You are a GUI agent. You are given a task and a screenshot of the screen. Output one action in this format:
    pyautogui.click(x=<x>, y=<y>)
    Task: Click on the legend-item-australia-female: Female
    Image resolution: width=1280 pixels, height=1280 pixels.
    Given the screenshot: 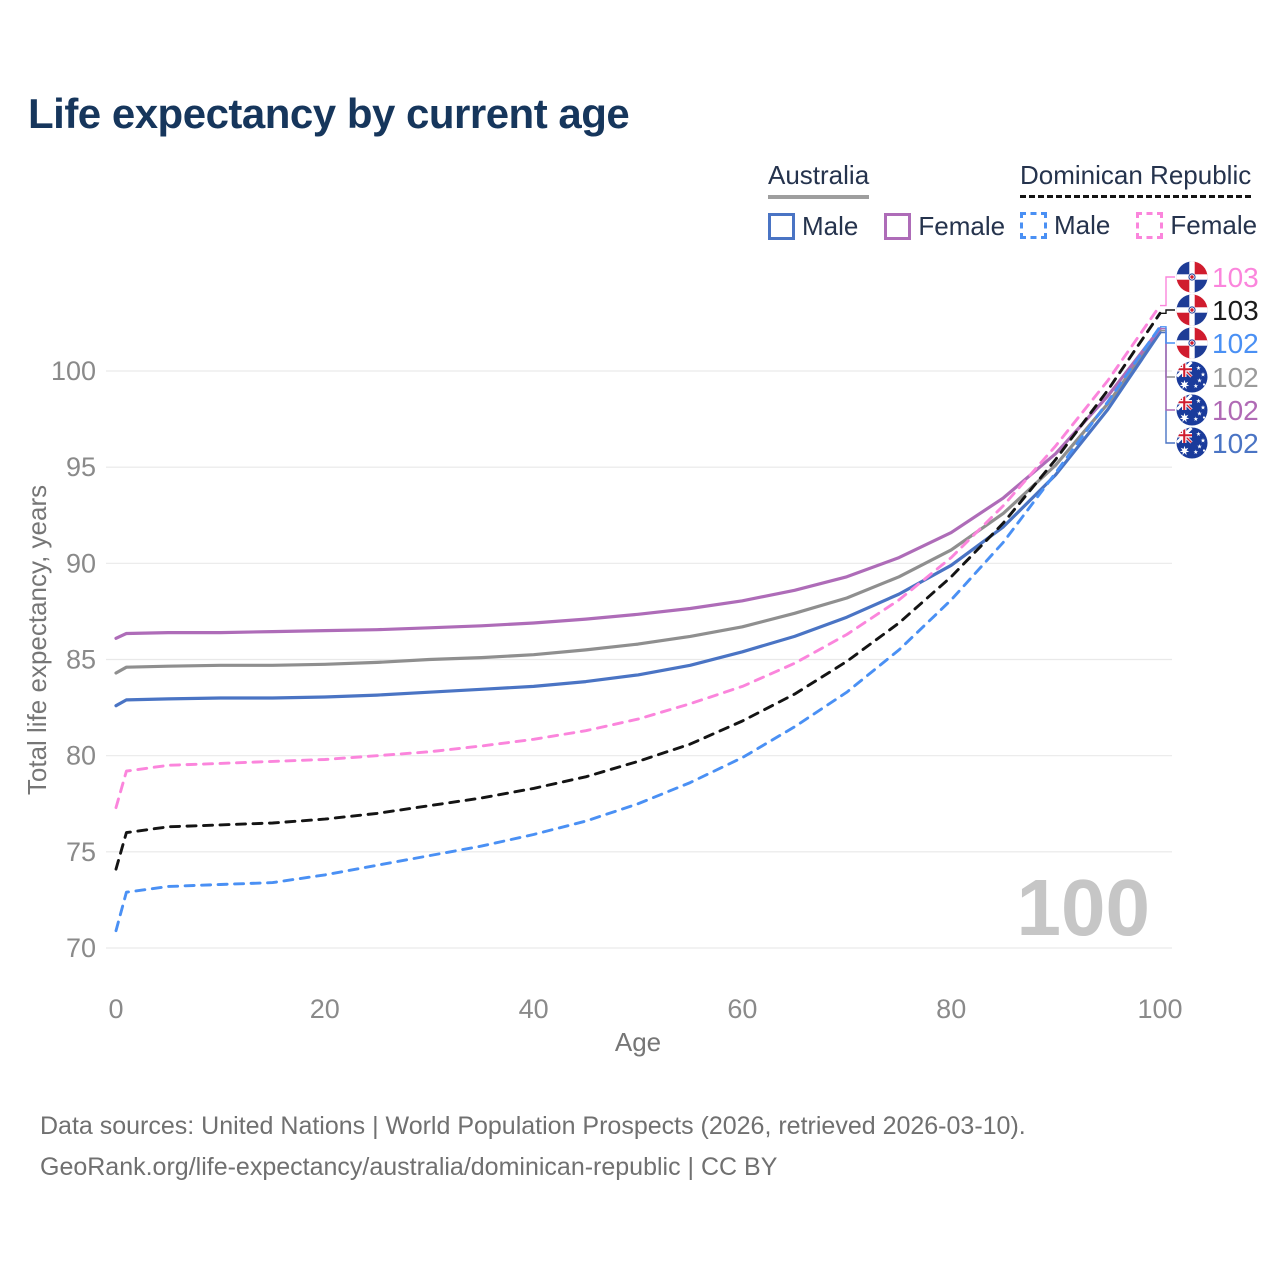 What is the action you would take?
    pyautogui.click(x=944, y=226)
    